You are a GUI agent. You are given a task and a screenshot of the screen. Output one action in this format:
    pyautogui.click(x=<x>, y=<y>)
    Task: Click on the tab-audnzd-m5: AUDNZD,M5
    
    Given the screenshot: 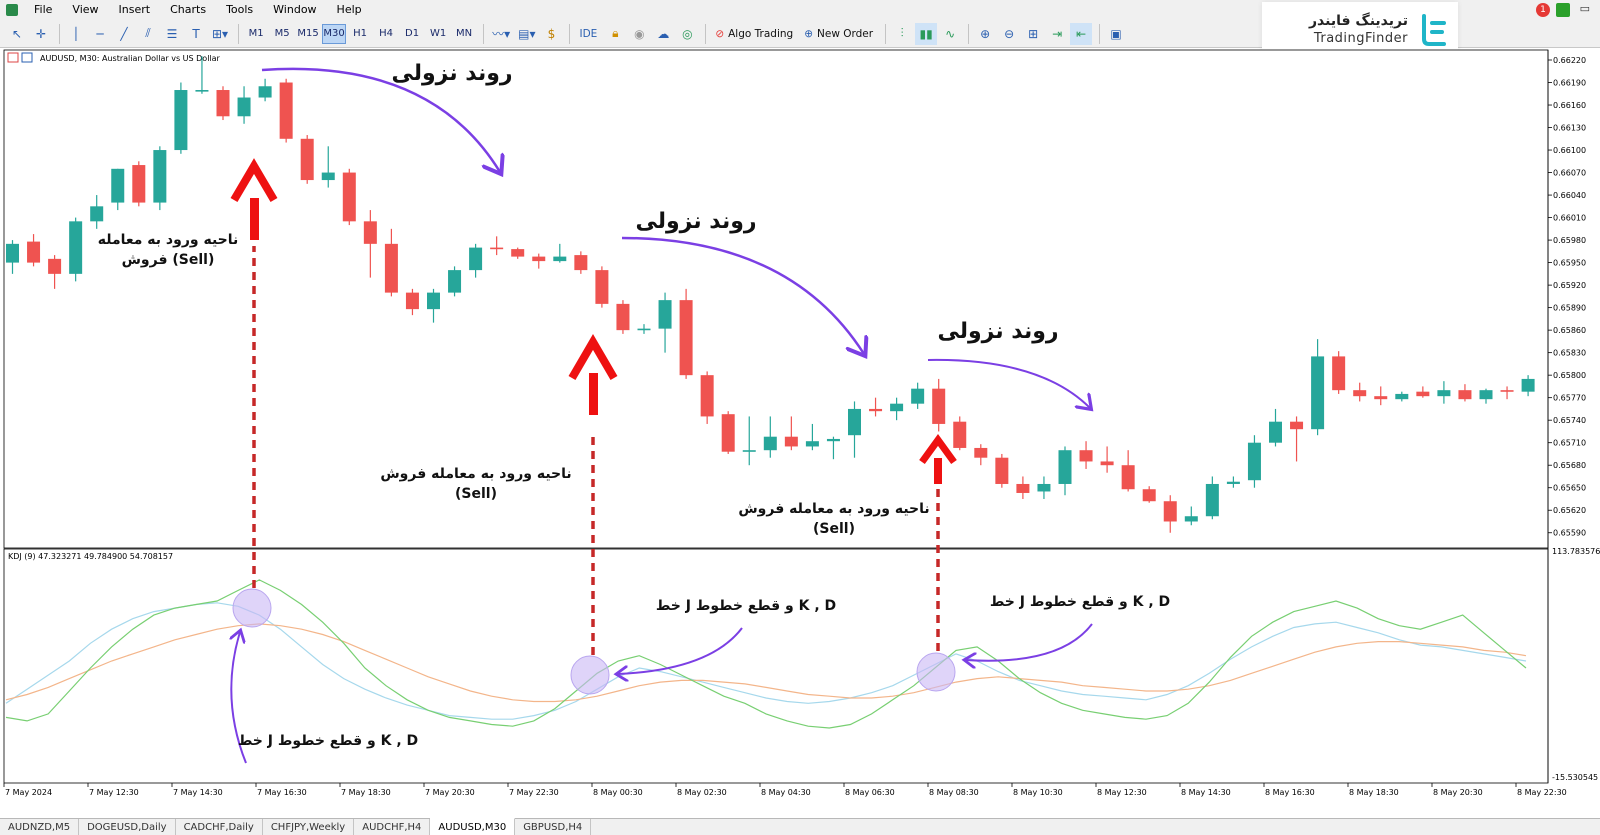 What is the action you would take?
    pyautogui.click(x=40, y=827)
    